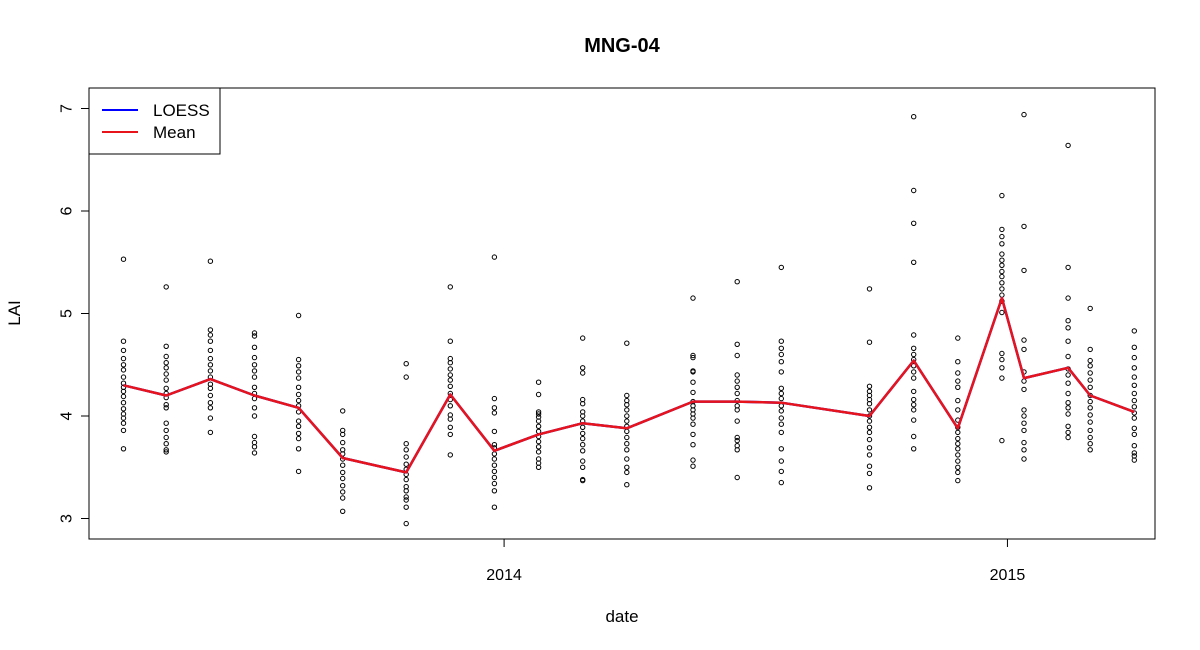  What do you see at coordinates (154, 121) in the screenshot?
I see `legend: LOESS Mean` at bounding box center [154, 121].